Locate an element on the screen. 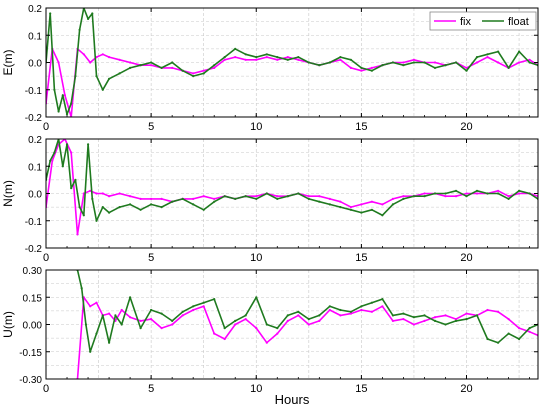 This screenshot has width=550, height=414. x-axis-label: Hours is located at coordinates (292, 399).